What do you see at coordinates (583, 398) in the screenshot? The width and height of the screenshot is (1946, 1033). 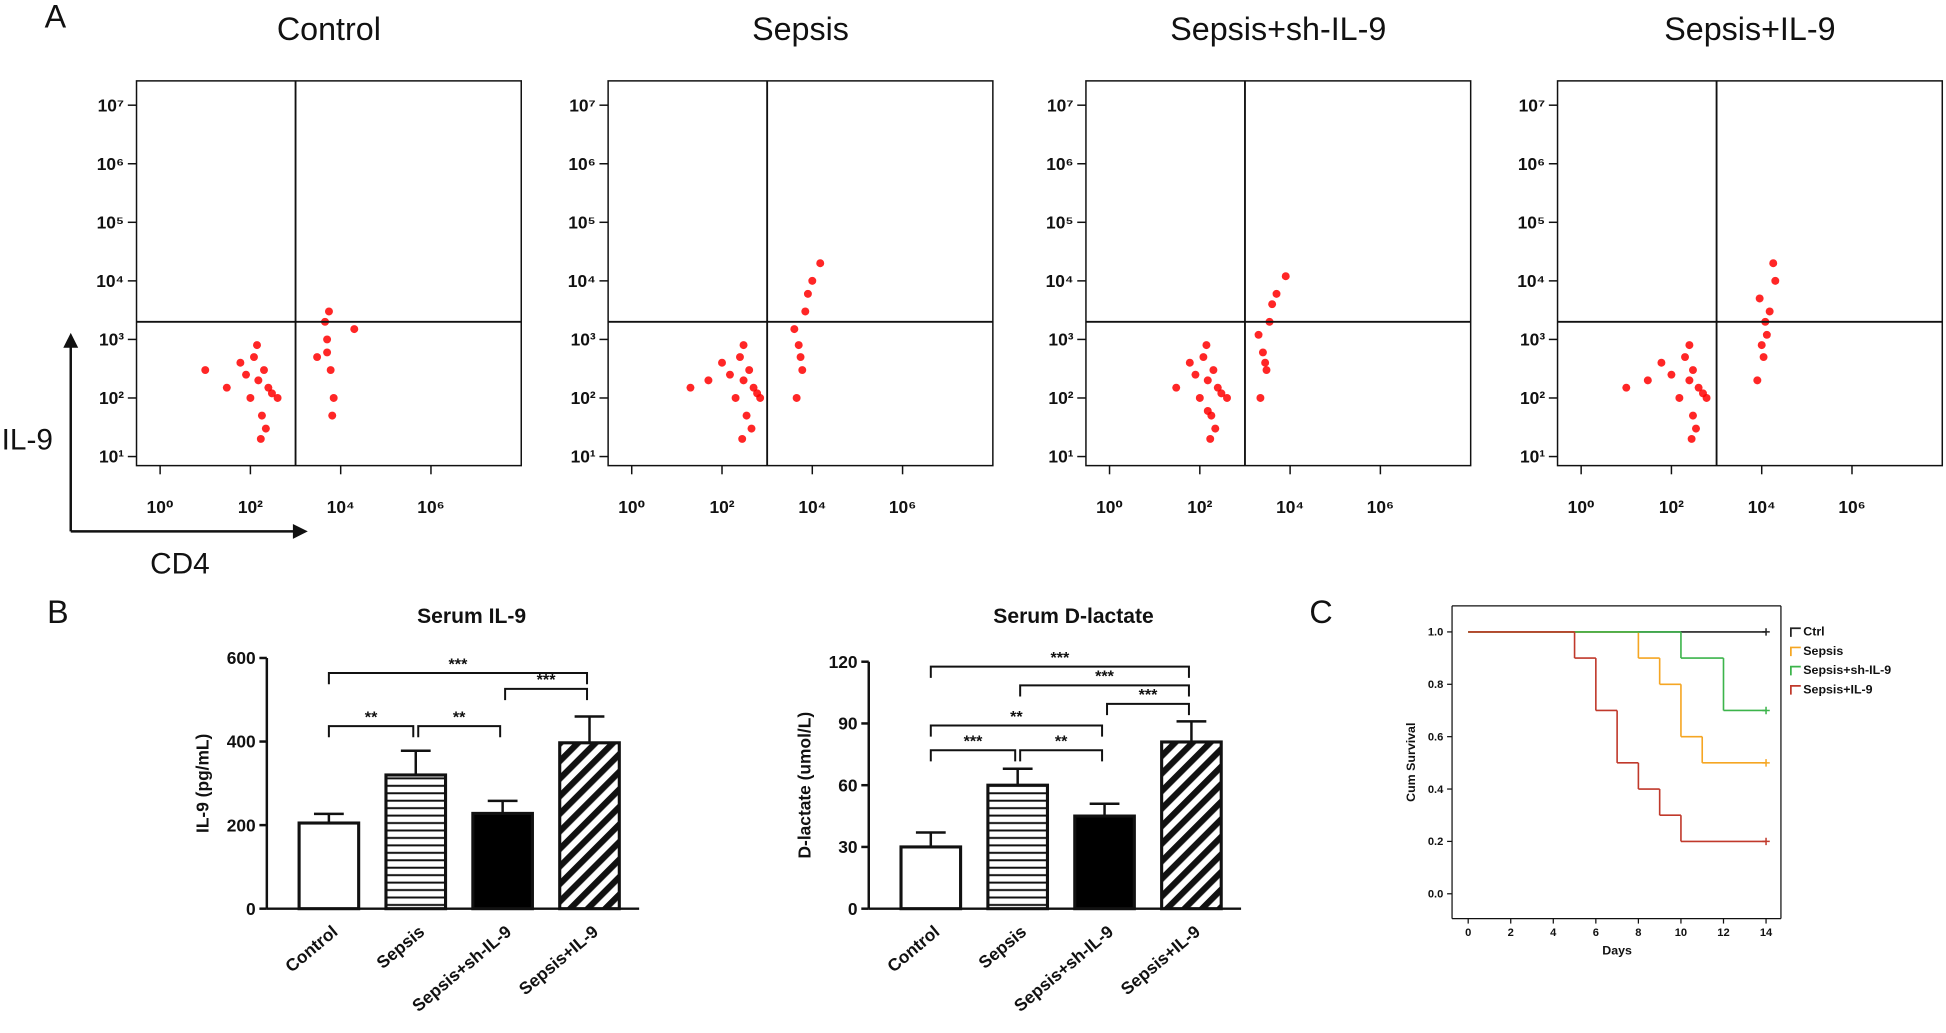 I see `y-tick-label: 10²` at bounding box center [583, 398].